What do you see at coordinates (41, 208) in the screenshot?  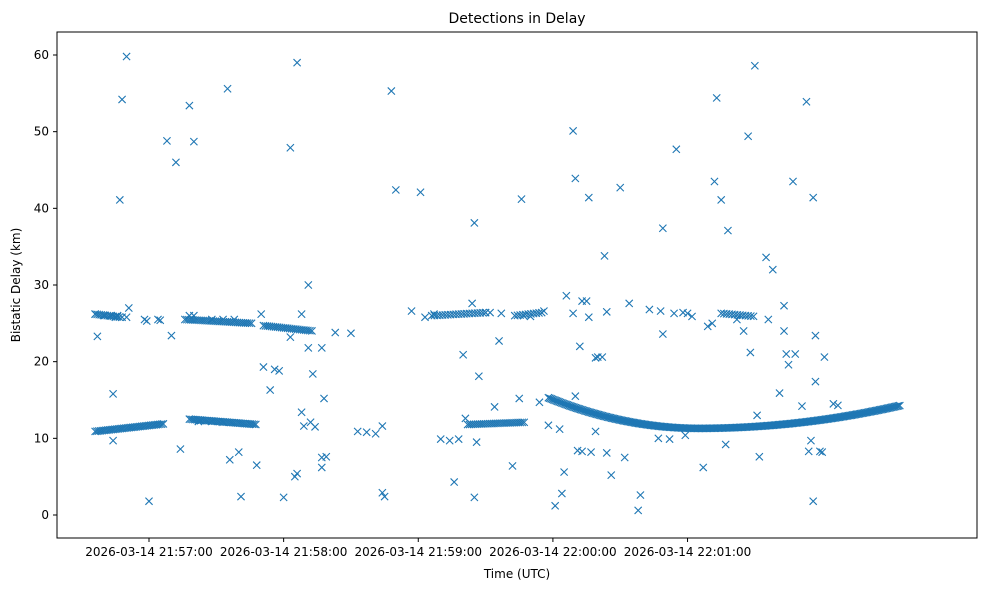 I see `y-tick-label-4: 40` at bounding box center [41, 208].